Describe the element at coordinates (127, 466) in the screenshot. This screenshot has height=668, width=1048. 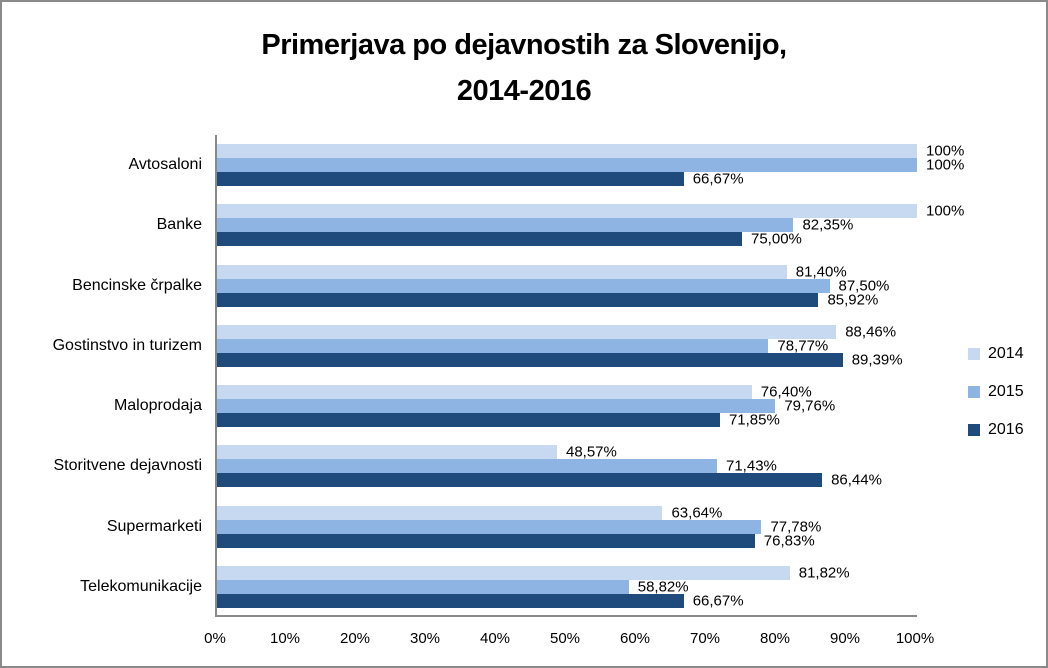
I see `category-label: Storitvene dejavnosti` at that location.